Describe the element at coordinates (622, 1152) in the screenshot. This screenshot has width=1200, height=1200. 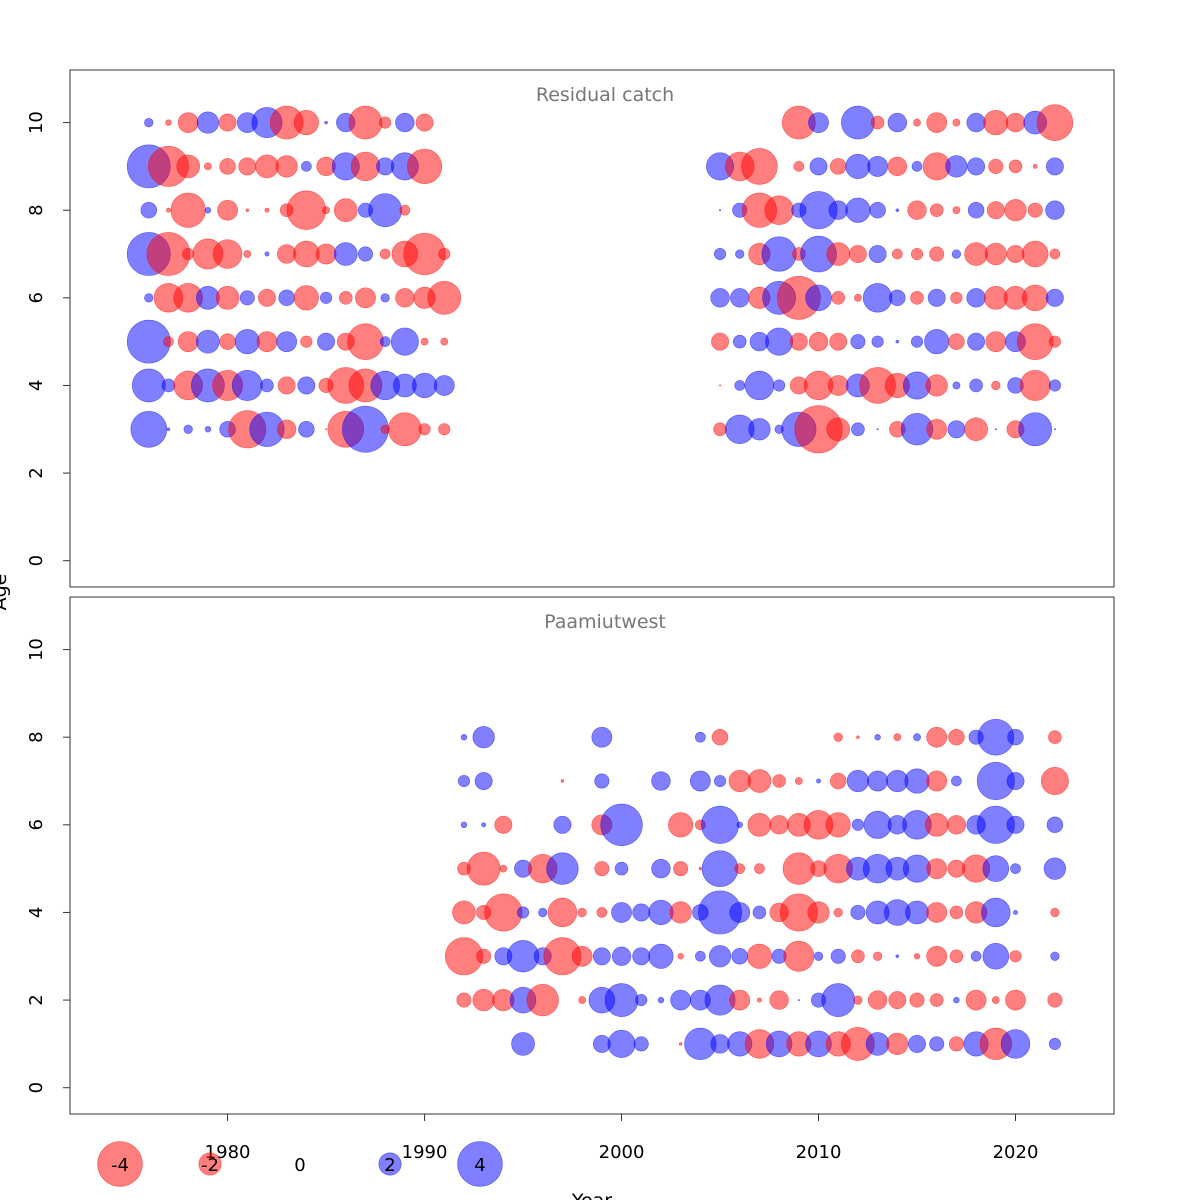
I see `x-tick-label: 2000` at that location.